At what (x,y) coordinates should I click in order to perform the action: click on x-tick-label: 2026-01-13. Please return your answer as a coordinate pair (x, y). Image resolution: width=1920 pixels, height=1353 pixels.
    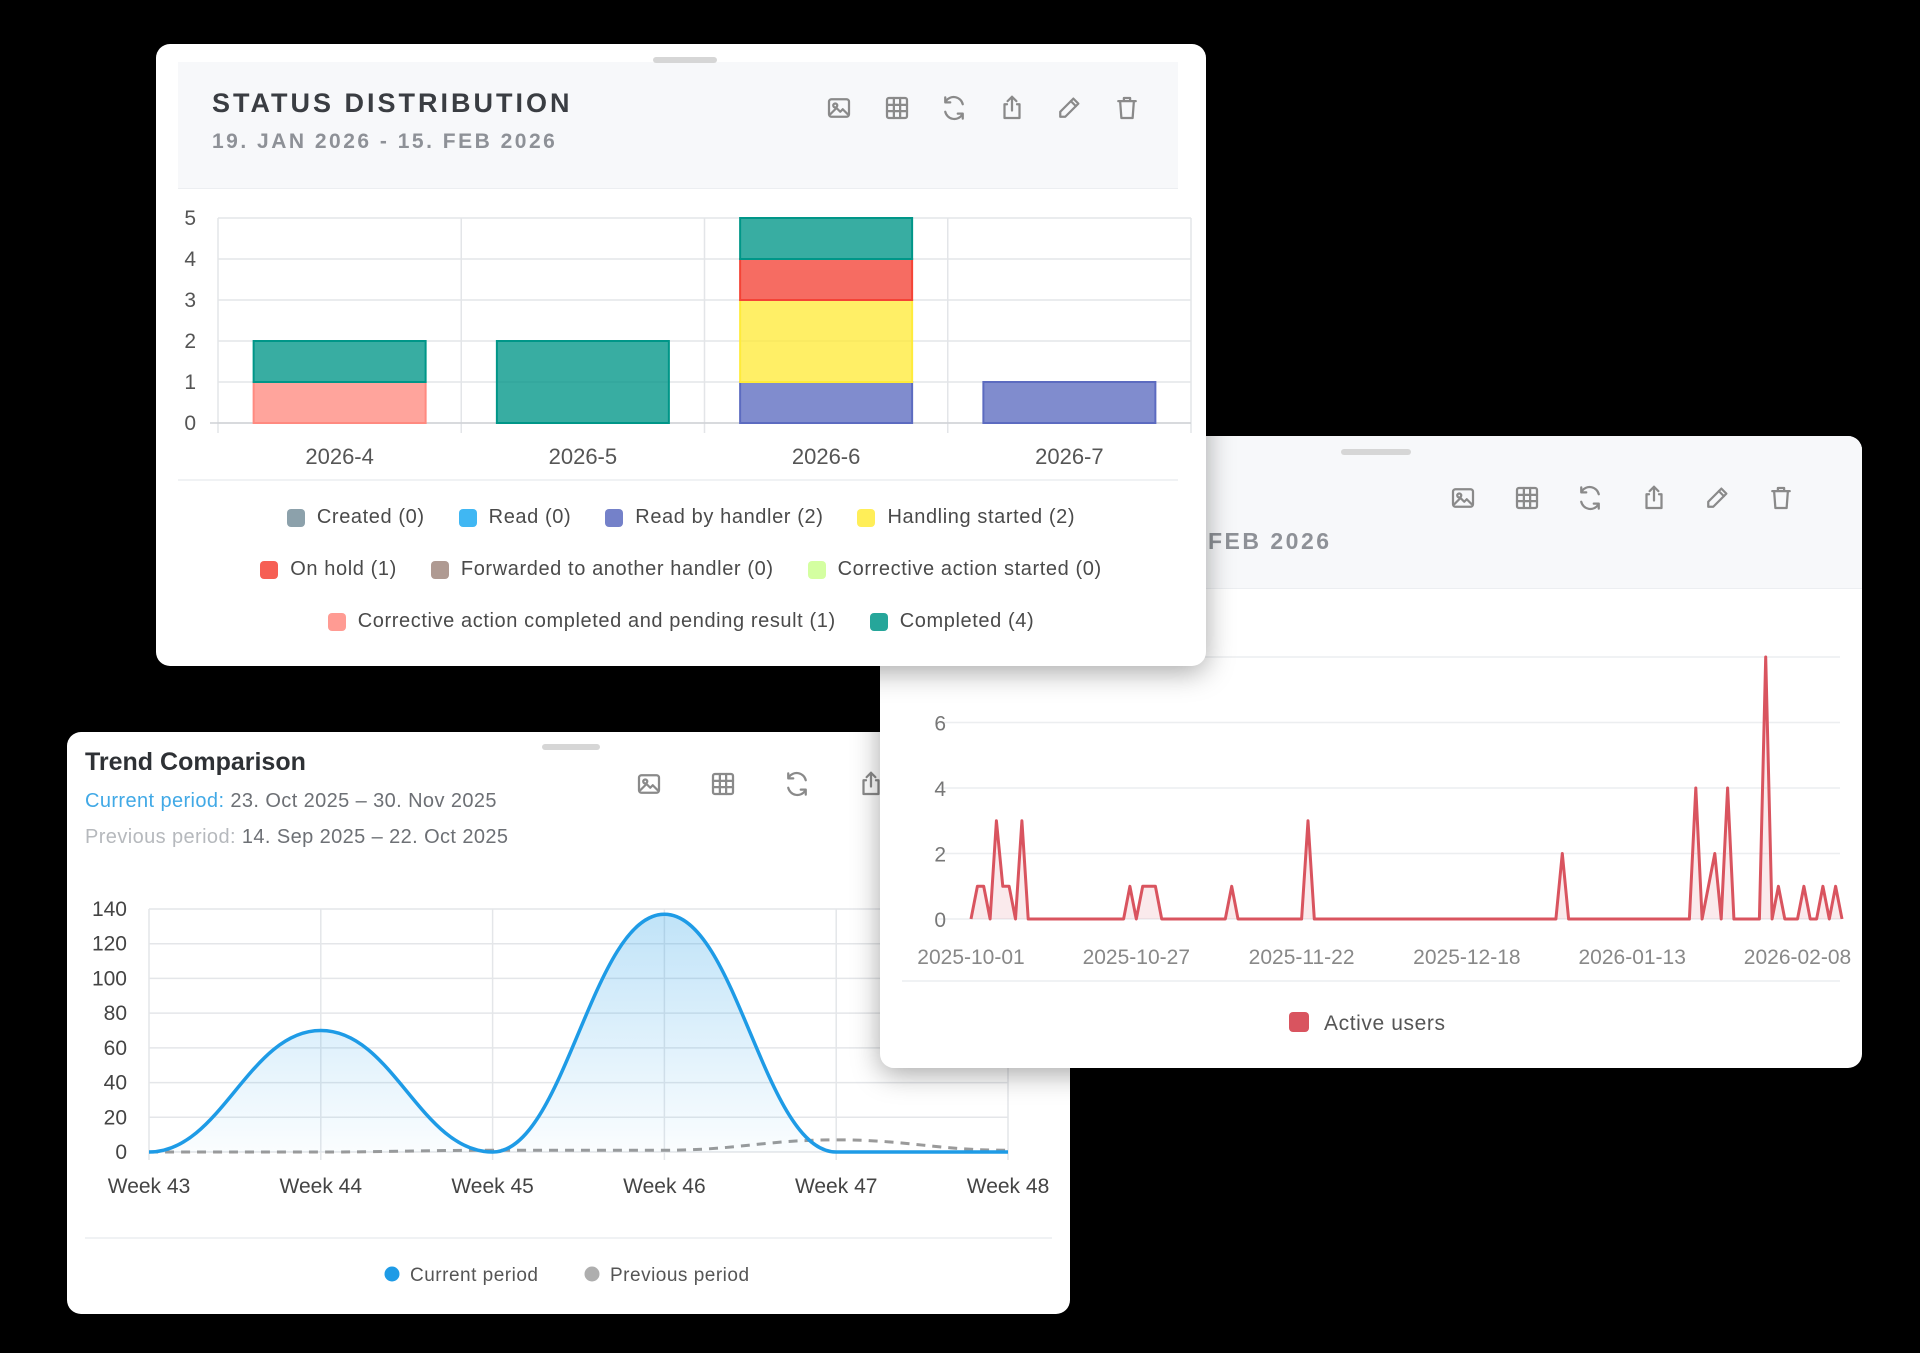
    Looking at the image, I should click on (1631, 957).